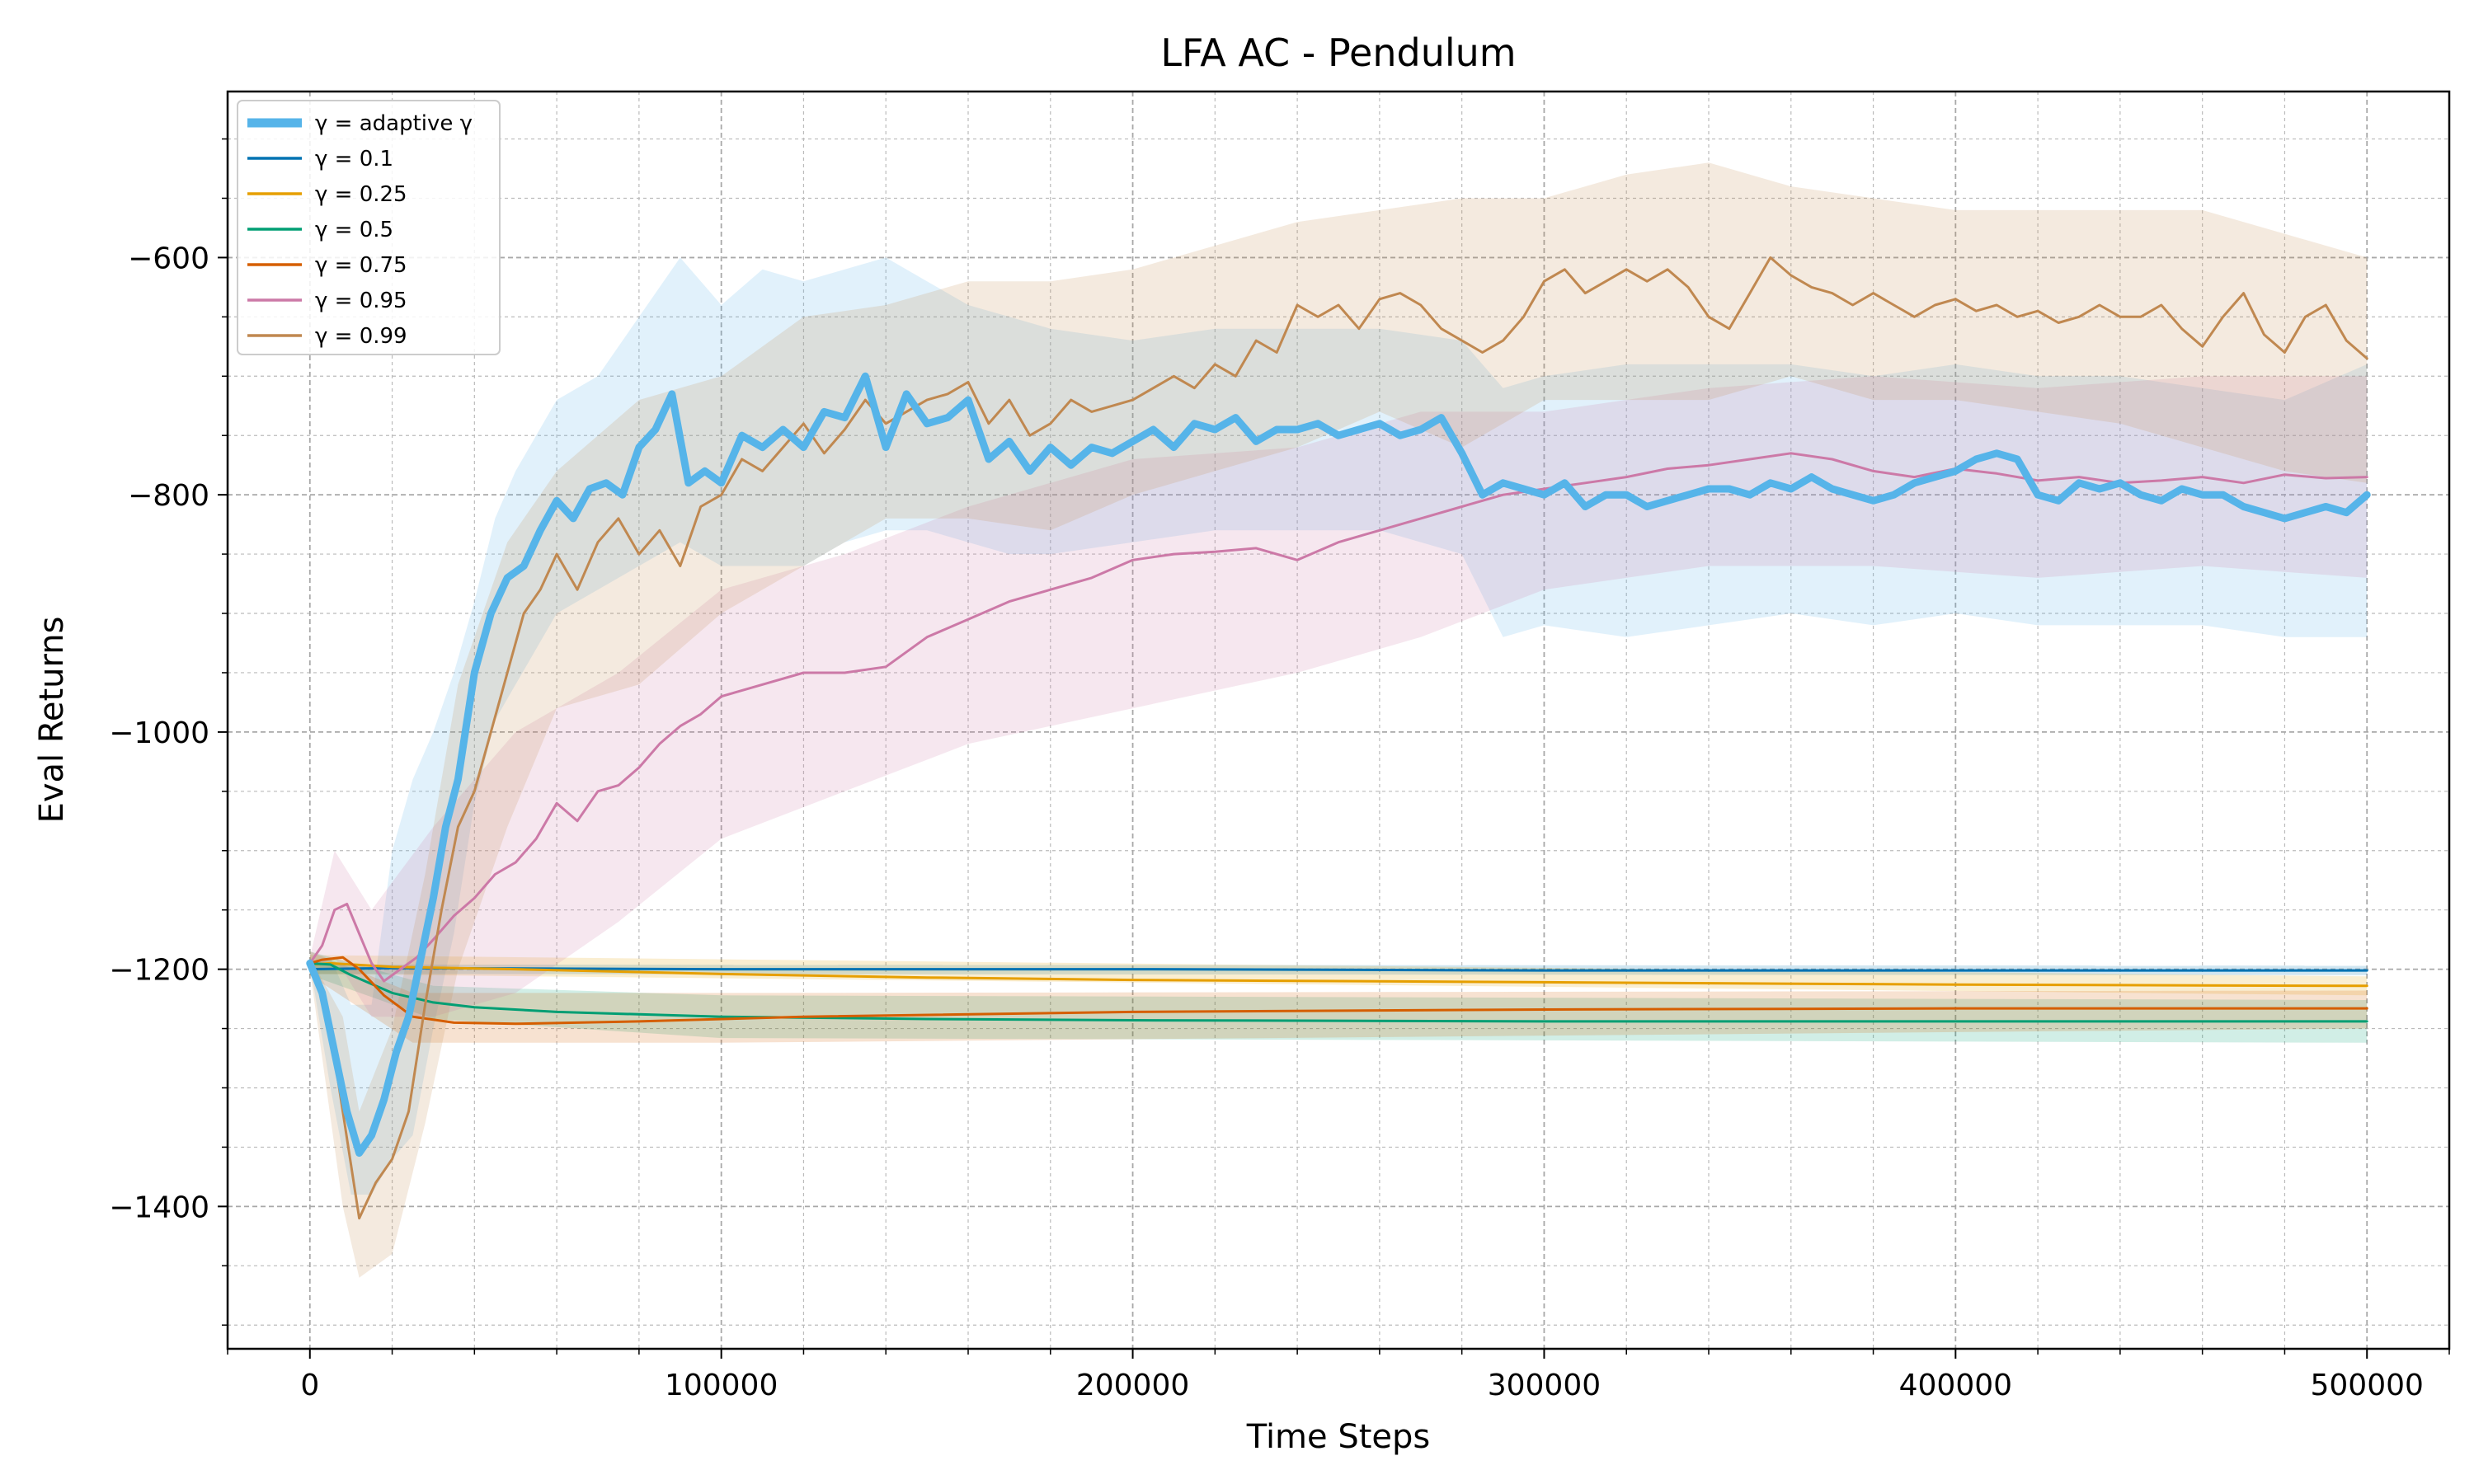  Describe the element at coordinates (361, 301) in the screenshot. I see `legend-label: γ = 0.95` at that location.